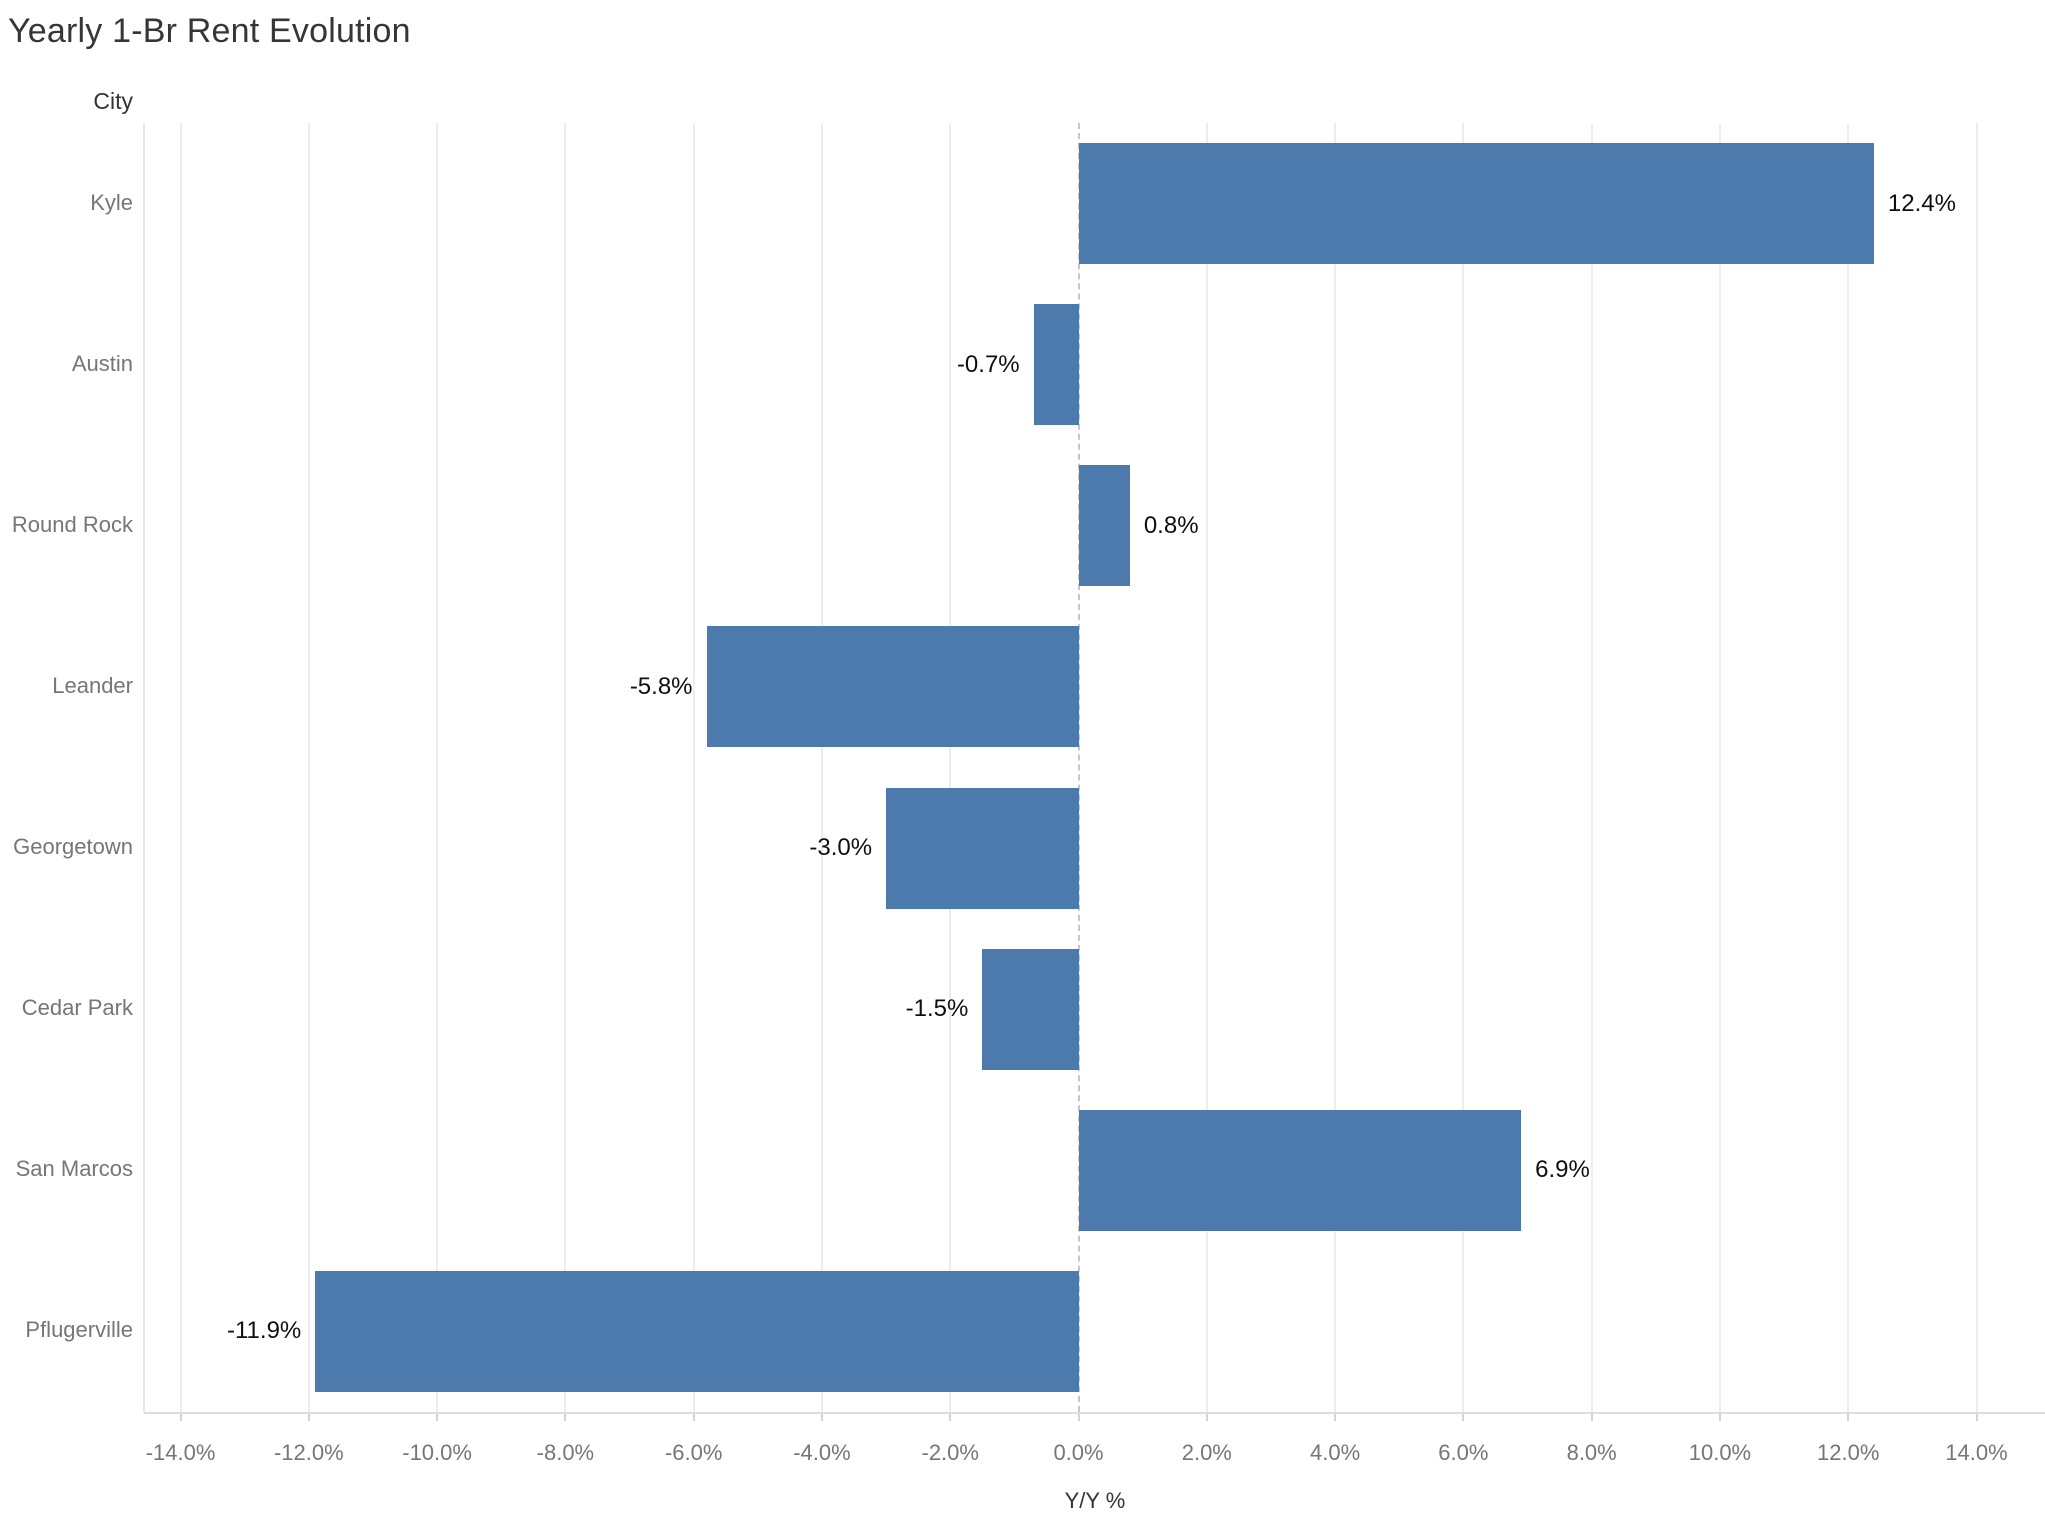 The width and height of the screenshot is (2045, 1514). I want to click on city-label: Cedar Park, so click(77, 1007).